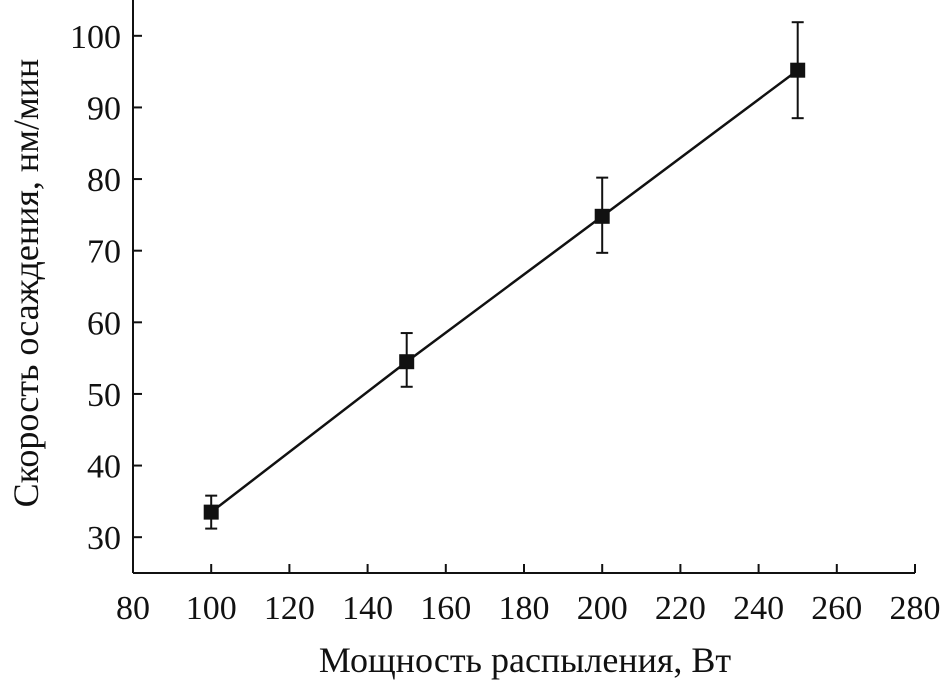  Describe the element at coordinates (26, 283) in the screenshot. I see `y-axis-label: Скорость осаждения, нм/мин` at that location.